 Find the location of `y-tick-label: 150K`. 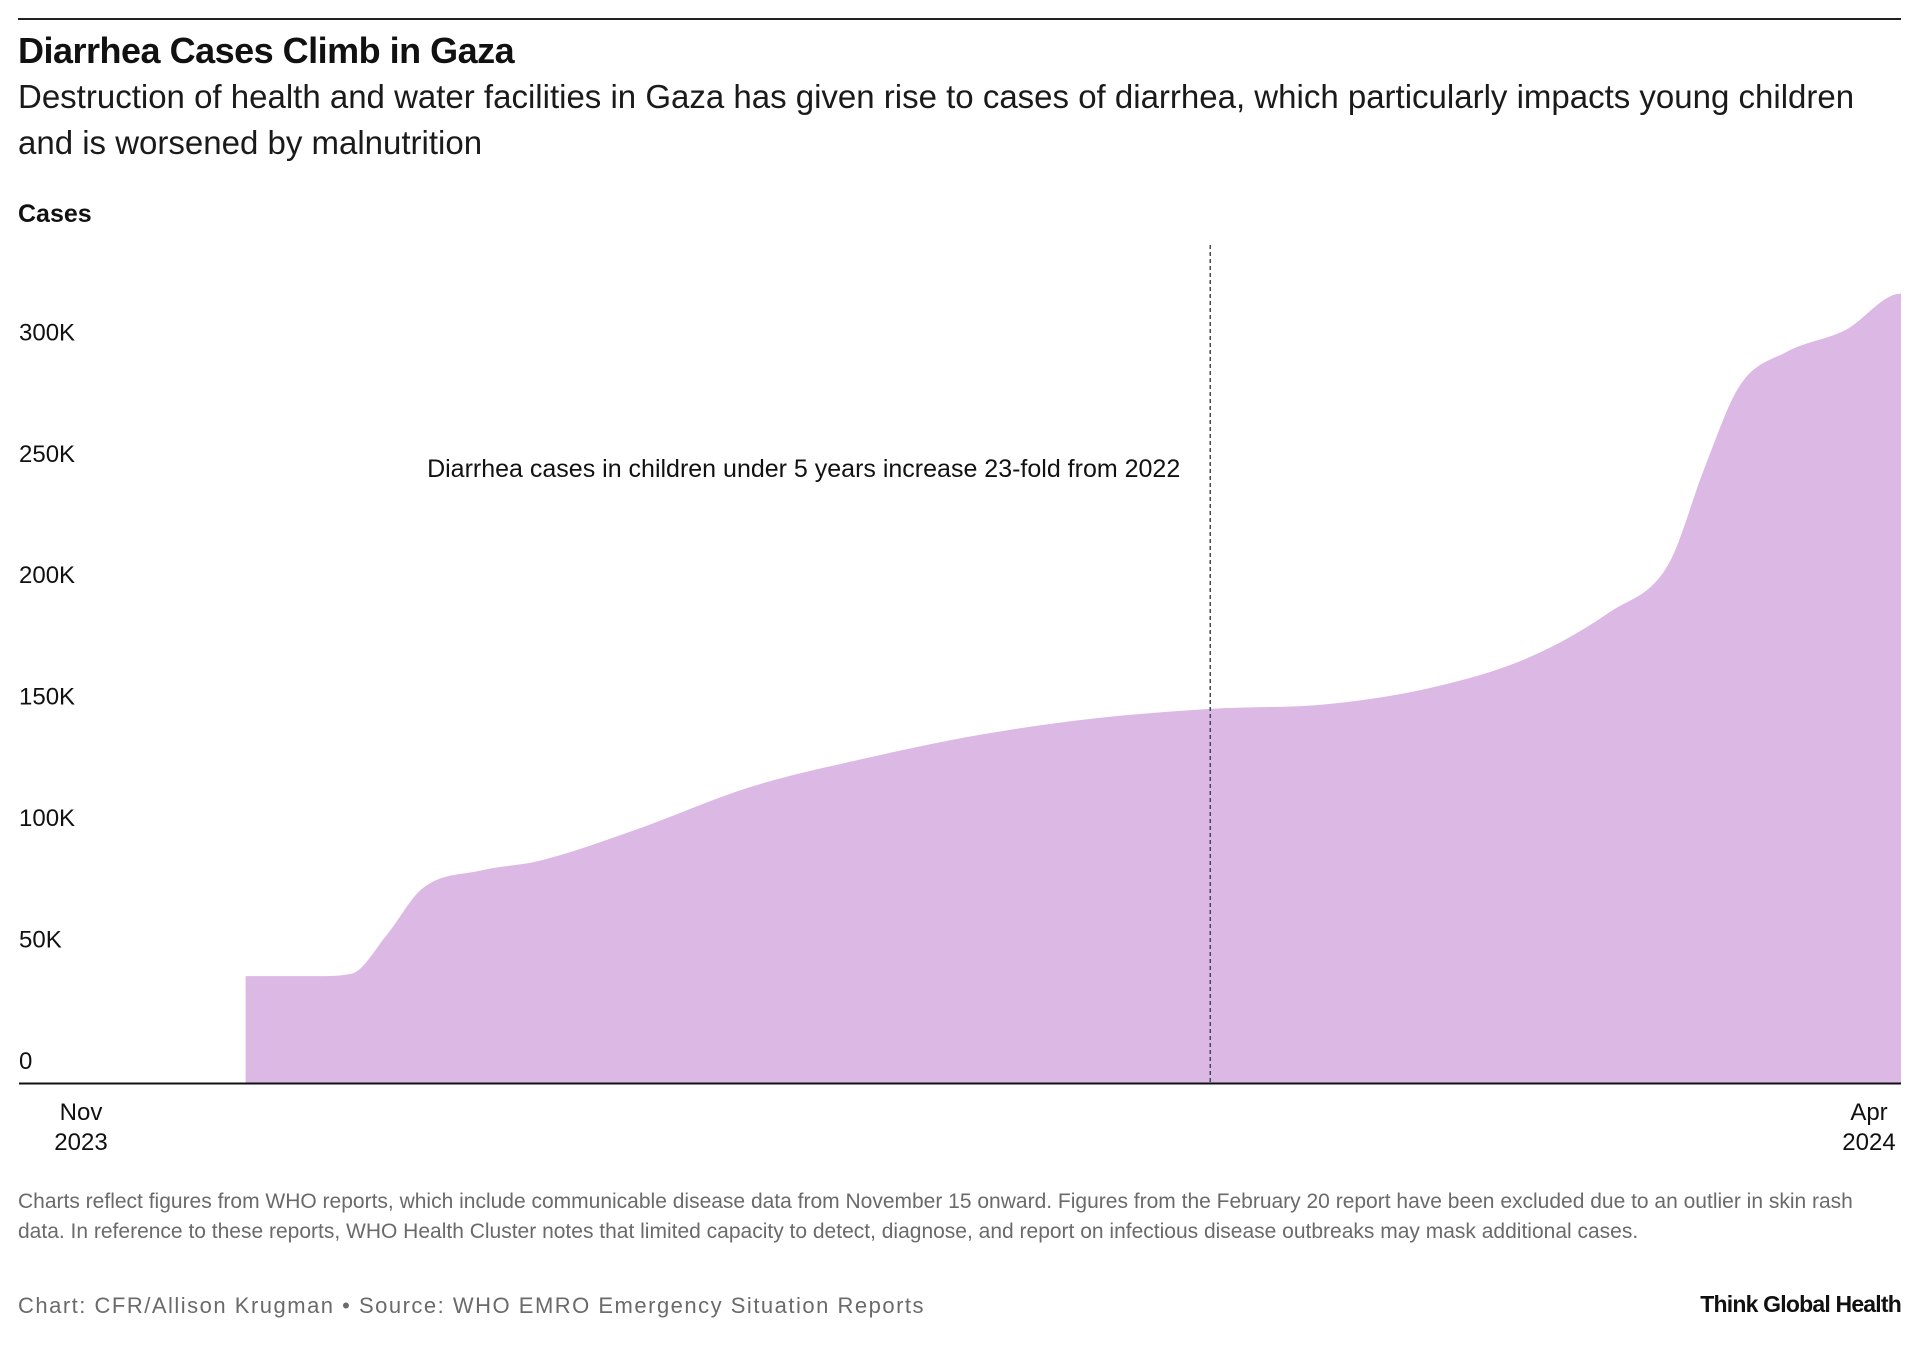

y-tick-label: 150K is located at coordinates (47, 697).